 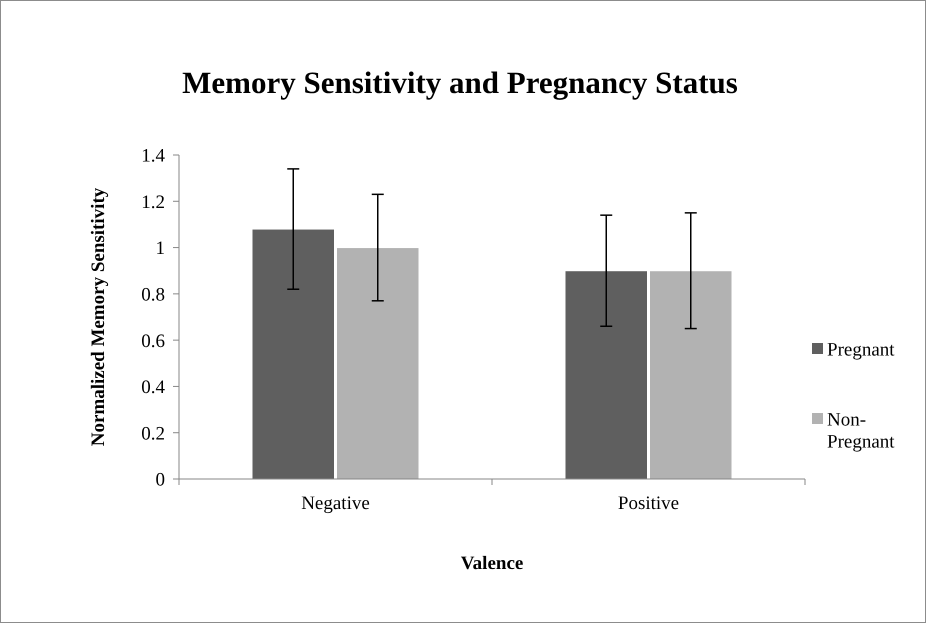 I want to click on chart-title: Memory Sensitivity and Pregnancy Status, so click(x=460, y=82).